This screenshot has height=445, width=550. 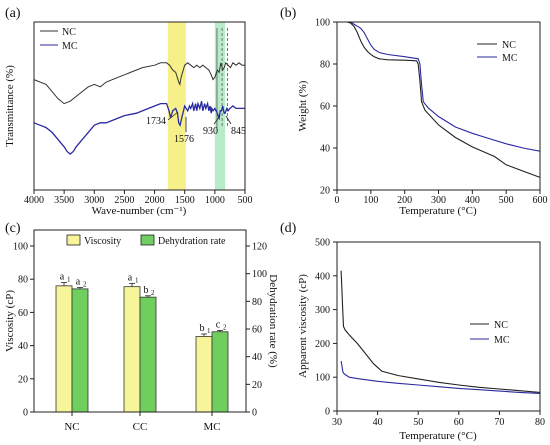 I want to click on y2-tick-label: 60, so click(x=257, y=330).